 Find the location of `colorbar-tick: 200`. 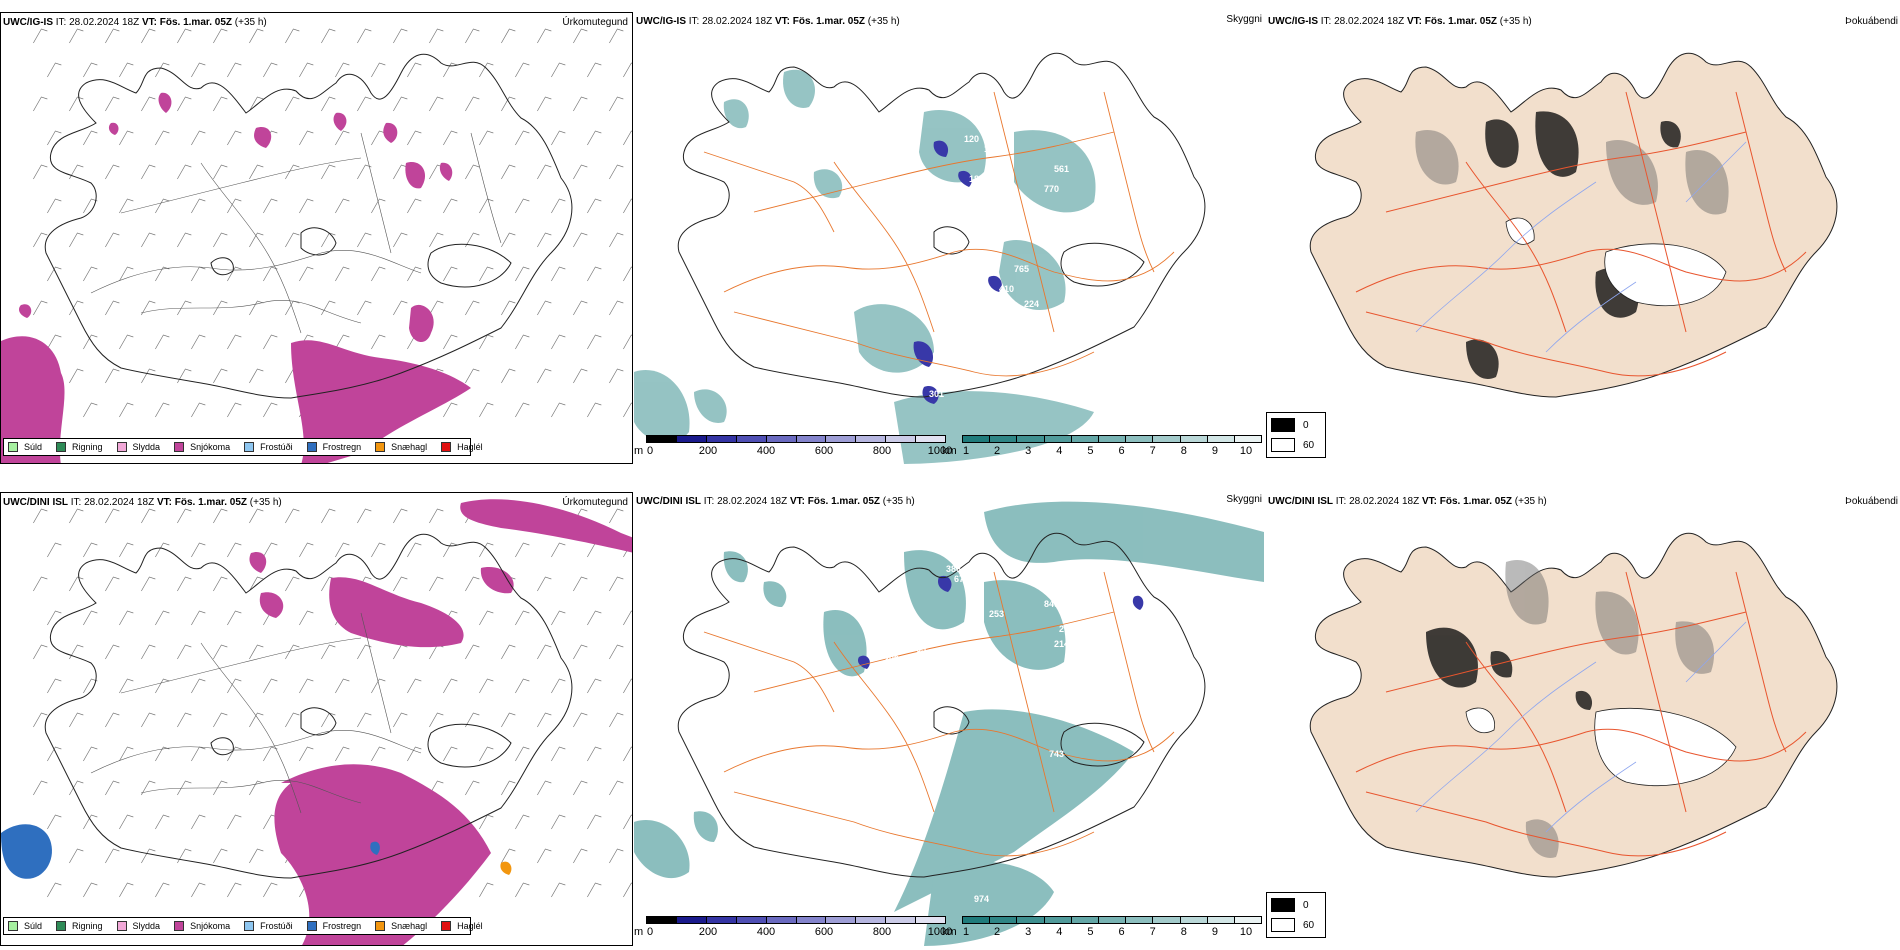

colorbar-tick: 200 is located at coordinates (708, 932).